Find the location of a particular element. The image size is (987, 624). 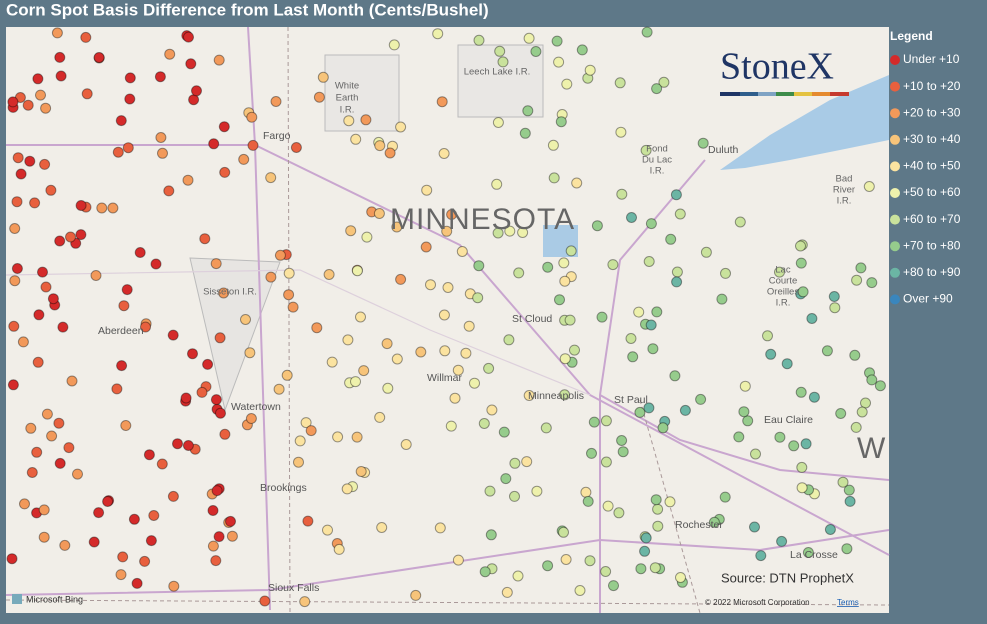

reservation-label: White is located at coordinates (347, 86).